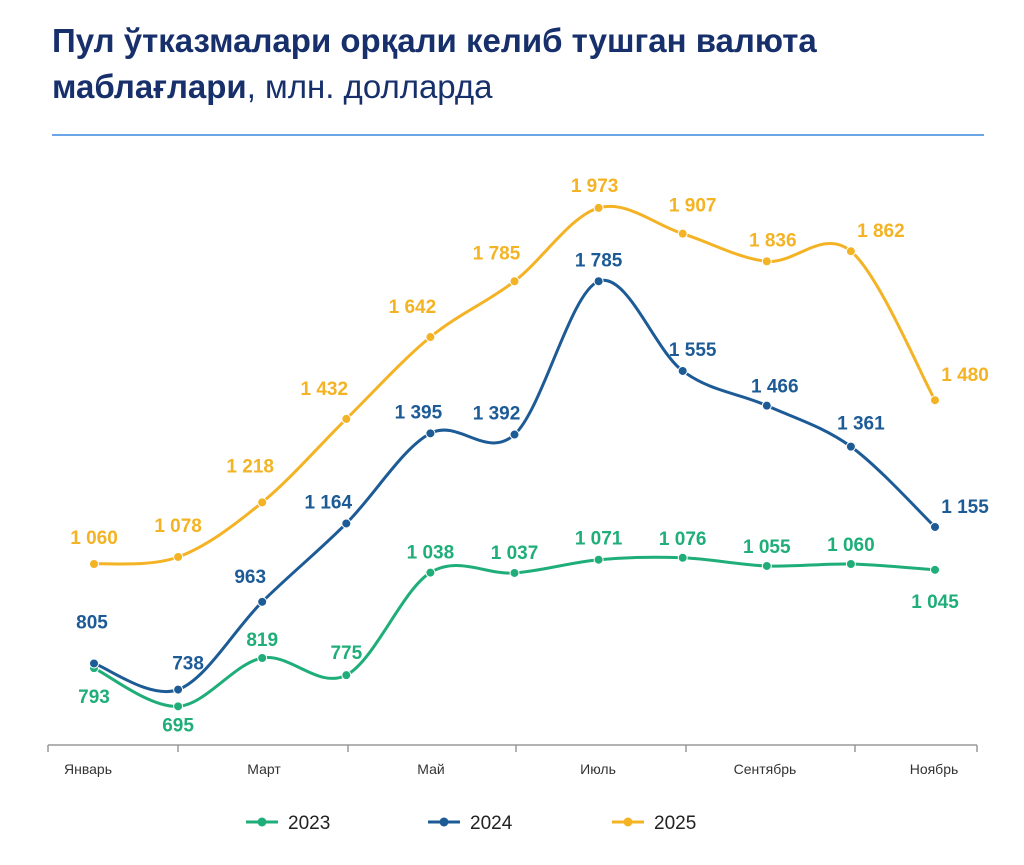 This screenshot has width=1024, height=865. I want to click on data-label: 1 055, so click(767, 547).